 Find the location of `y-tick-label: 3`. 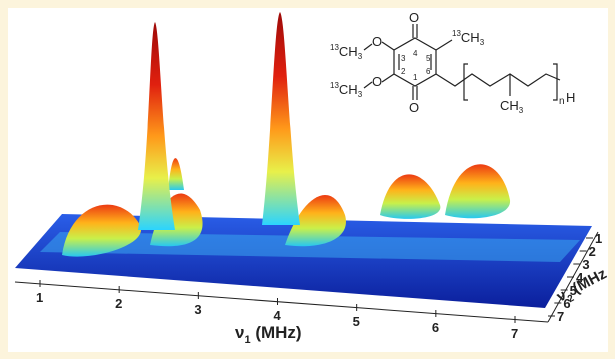

y-tick-label: 3 is located at coordinates (585, 264).